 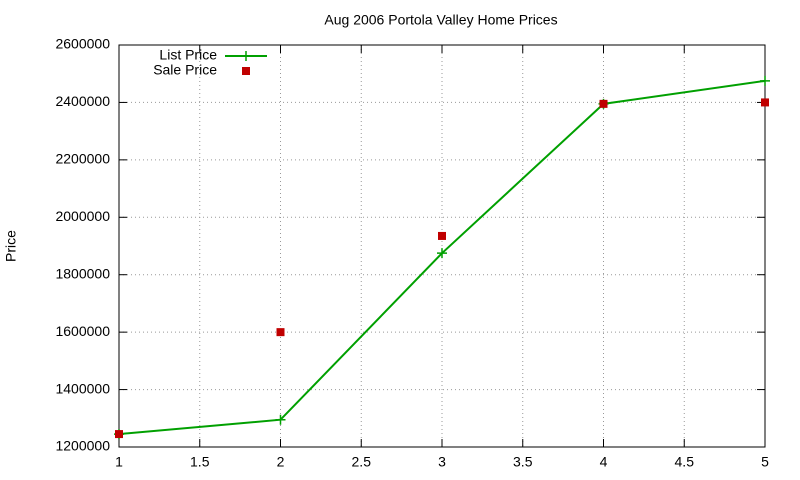 What do you see at coordinates (82, 101) in the screenshot?
I see `y-tick-label: 2400000` at bounding box center [82, 101].